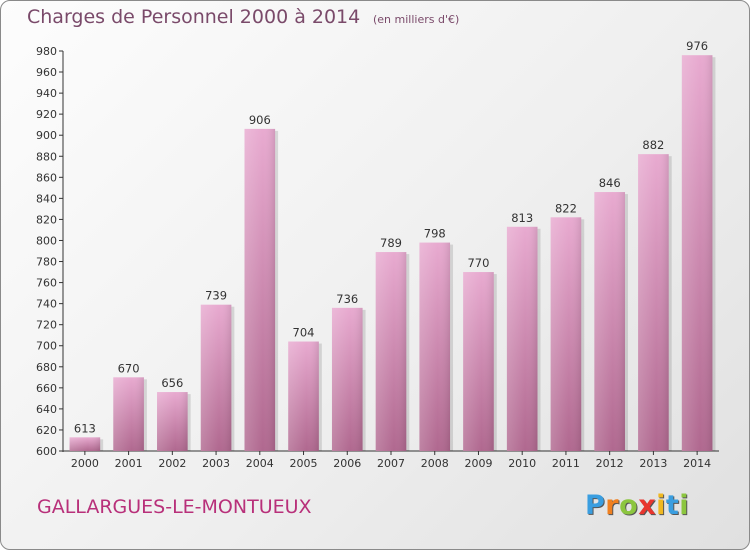 The height and width of the screenshot is (550, 750). What do you see at coordinates (647, 505) in the screenshot?
I see `logo-letter: x` at bounding box center [647, 505].